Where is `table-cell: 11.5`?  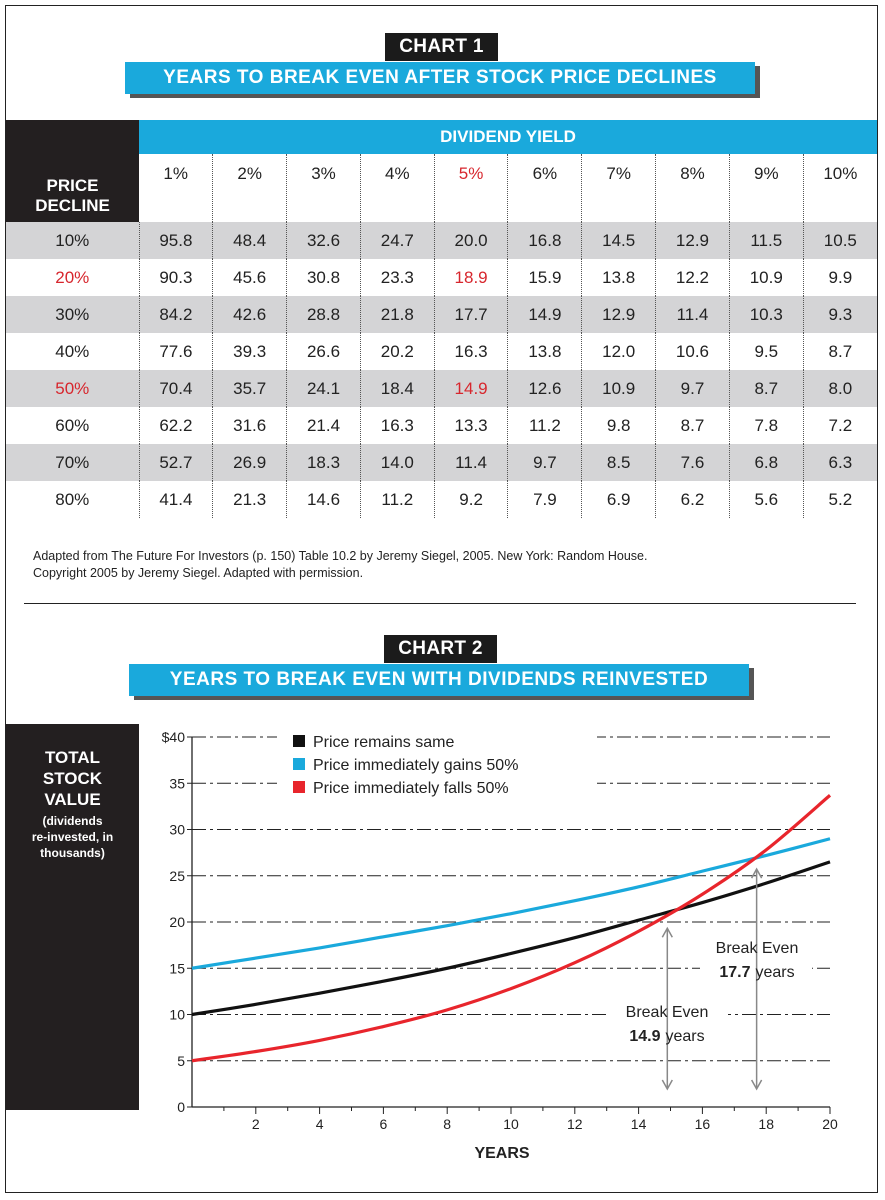
table-cell: 11.5 is located at coordinates (766, 240).